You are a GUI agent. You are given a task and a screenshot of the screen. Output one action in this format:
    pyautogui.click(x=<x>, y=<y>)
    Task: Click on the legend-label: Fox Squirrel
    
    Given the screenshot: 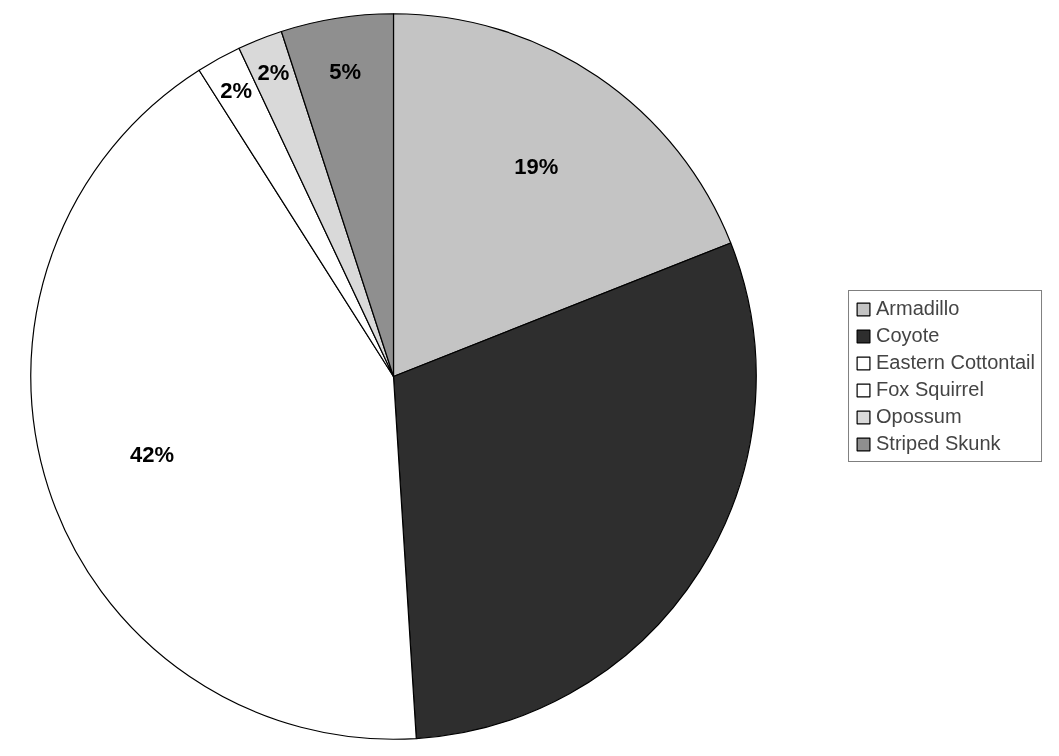 What is the action you would take?
    pyautogui.click(x=930, y=389)
    